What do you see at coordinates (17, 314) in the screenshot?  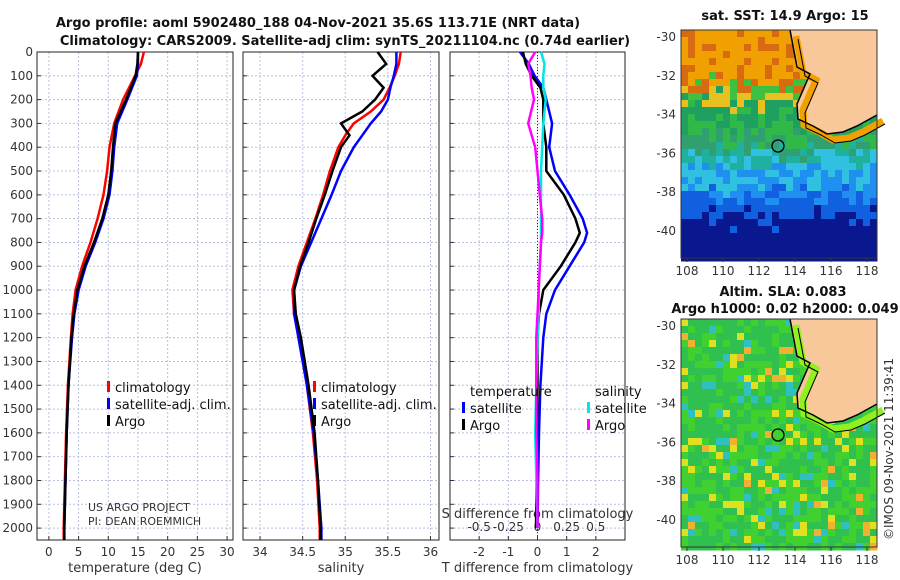 I see `y-tick-label: 1100` at bounding box center [17, 314].